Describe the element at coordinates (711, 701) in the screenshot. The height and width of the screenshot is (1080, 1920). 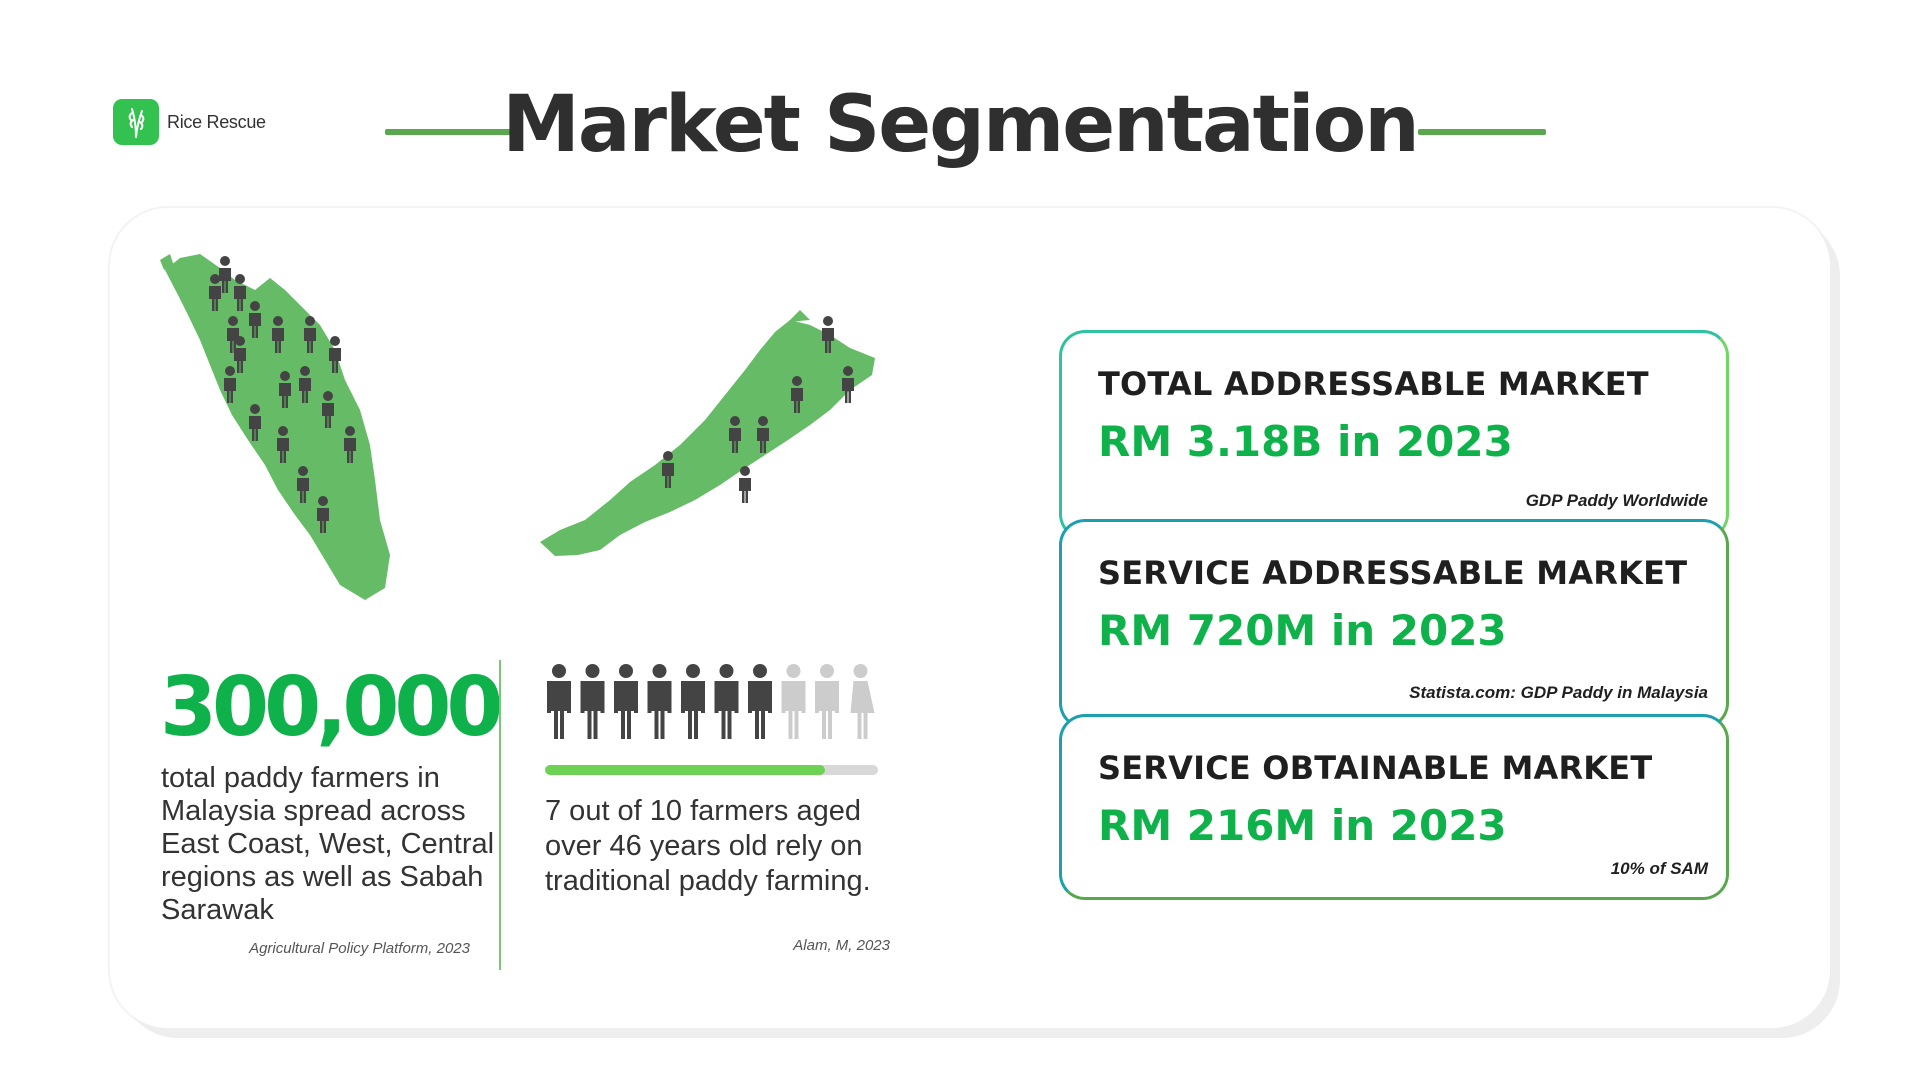
I see `people-pictogram` at that location.